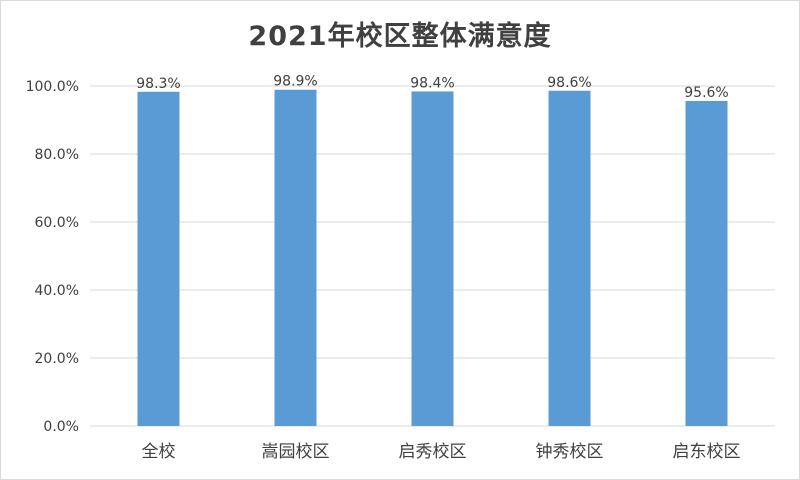  What do you see at coordinates (52, 87) in the screenshot?
I see `y-tick-label: 100.0%` at bounding box center [52, 87].